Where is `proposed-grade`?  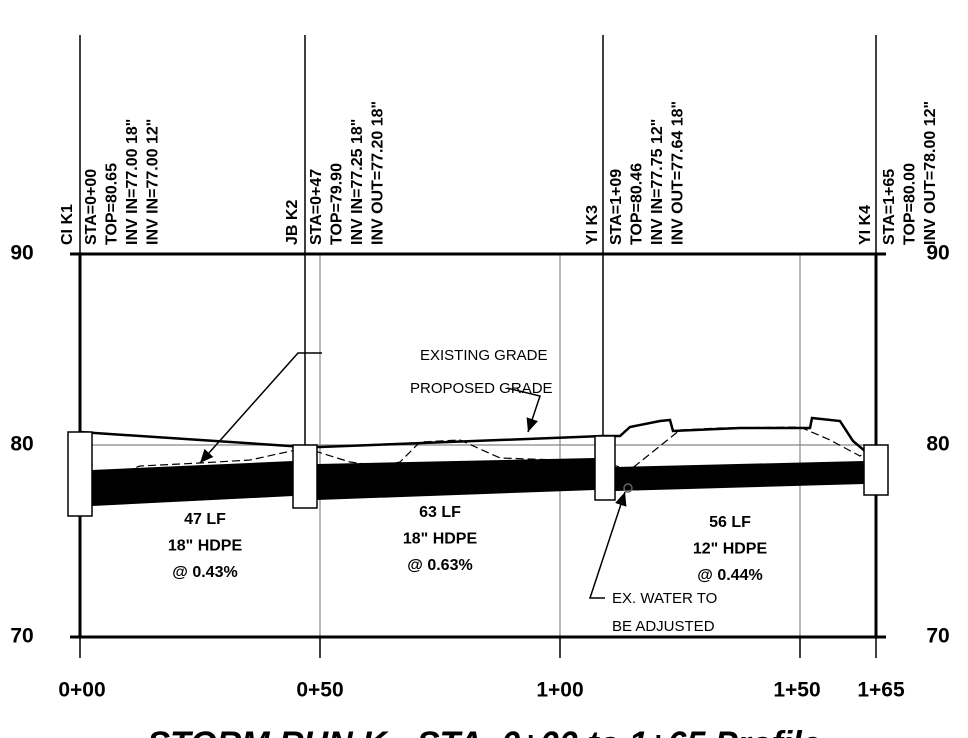
proposed-grade is located at coordinates (478, 457).